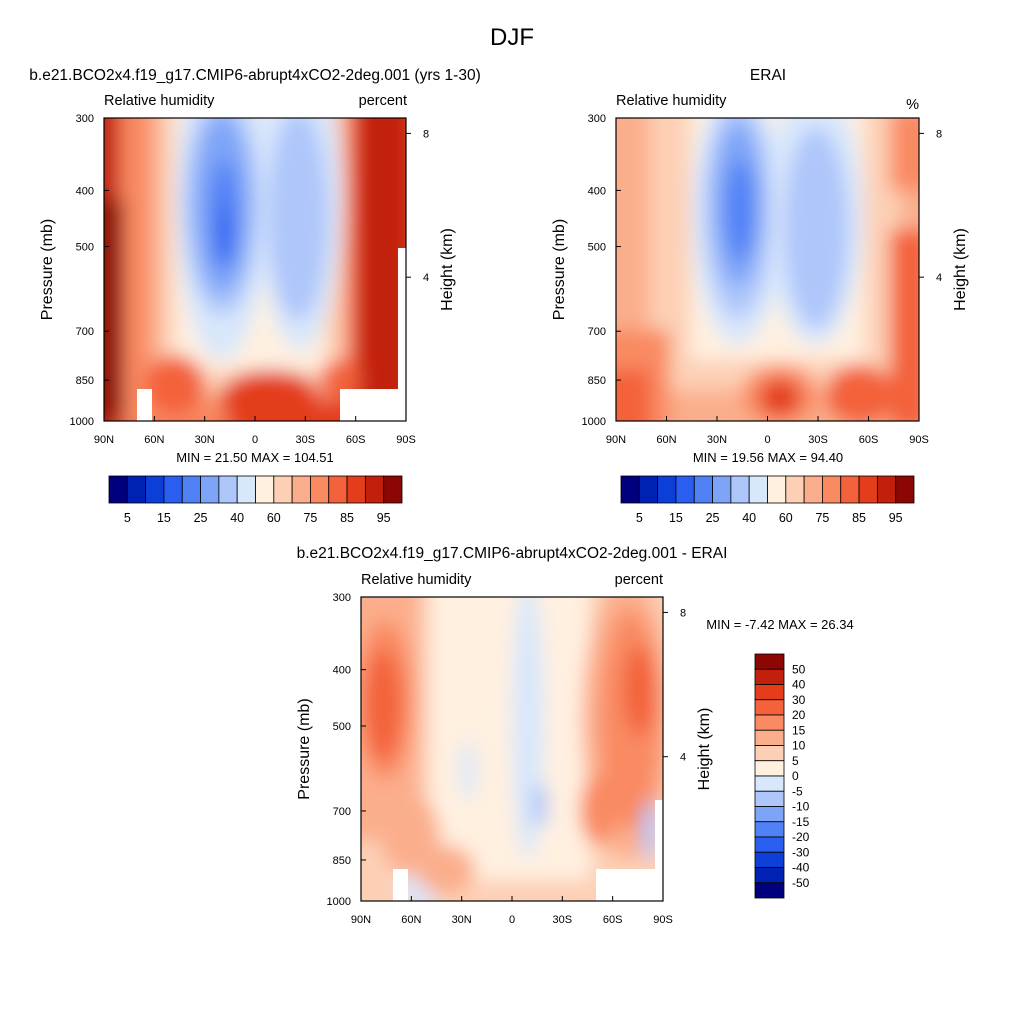 Image resolution: width=1024 pixels, height=1029 pixels. I want to click on panel-diff-colorbar-label-3: 20, so click(799, 715).